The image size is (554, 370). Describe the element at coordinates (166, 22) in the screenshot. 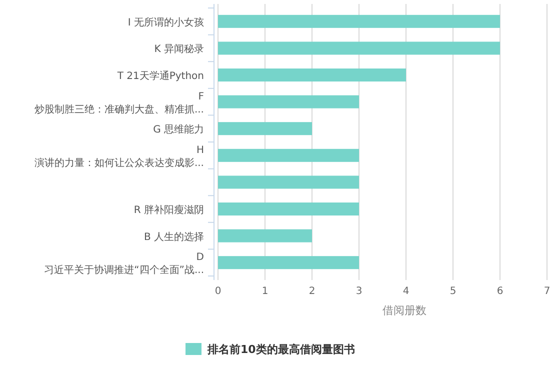

I see `y-tick-label: I 无所谓的小女孩` at that location.